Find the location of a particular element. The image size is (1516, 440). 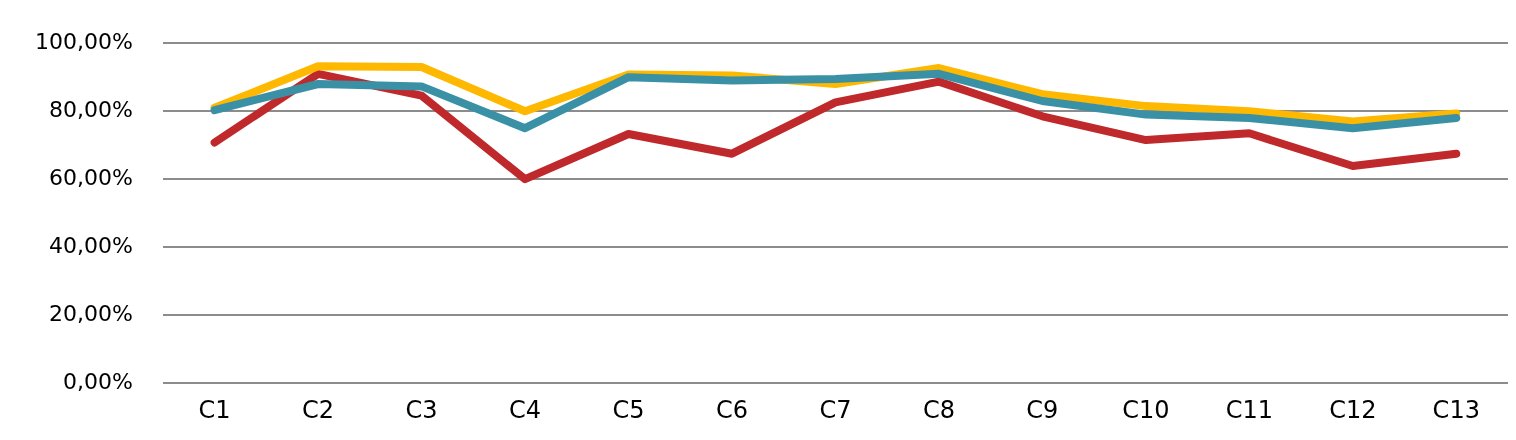

y-tick-label: 60,00% is located at coordinates (90, 177).